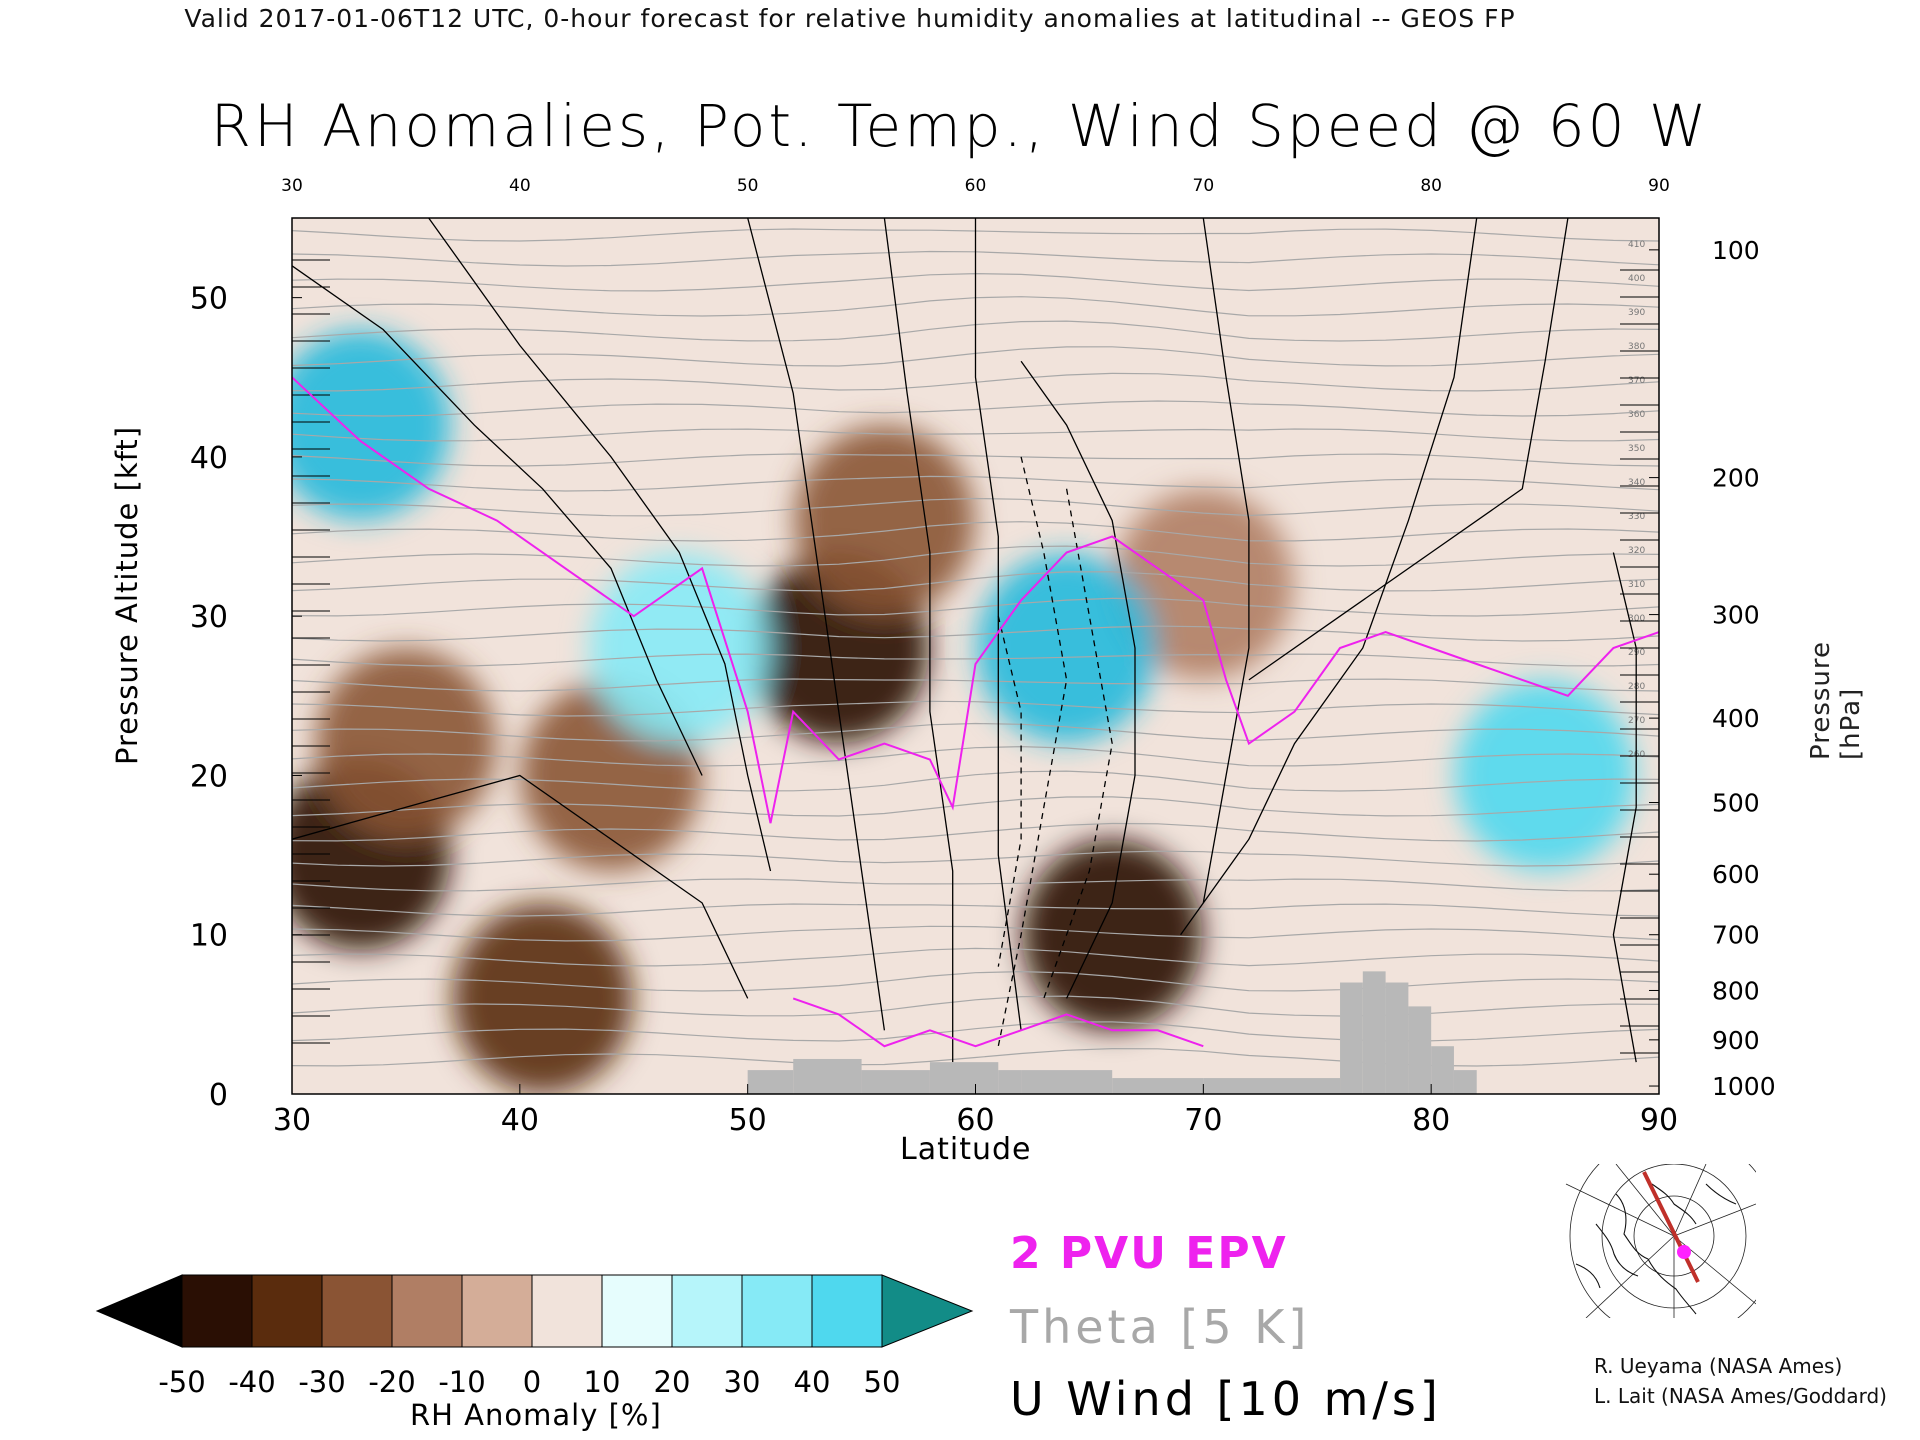  I want to click on colorbar-tick-label: 30, so click(742, 1382).